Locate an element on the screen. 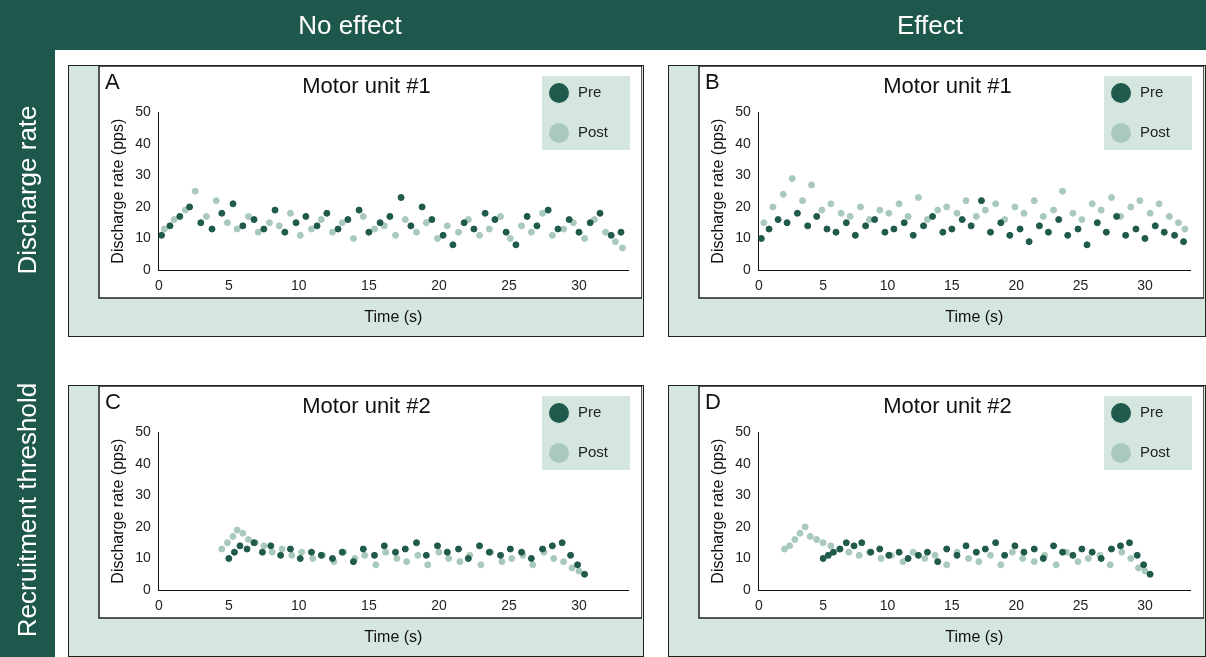  text: C is located at coordinates (113, 402).